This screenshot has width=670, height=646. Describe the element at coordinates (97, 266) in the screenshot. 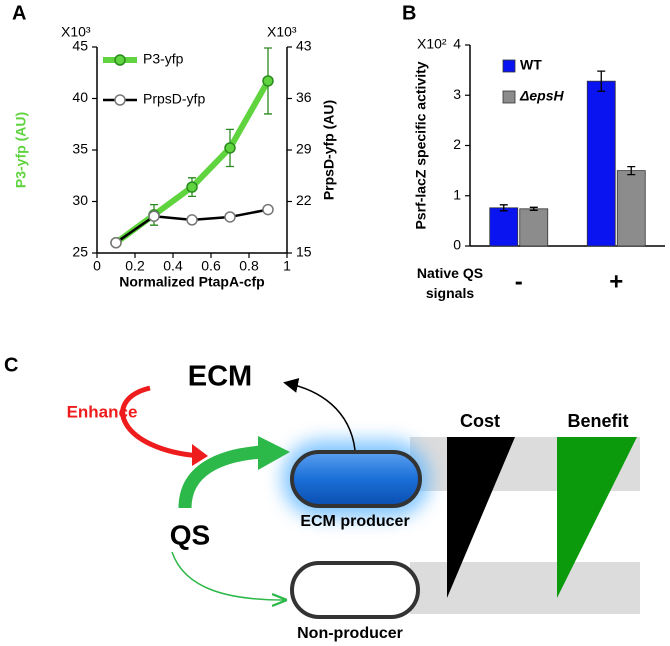

I see `x-tick-label: 0` at that location.